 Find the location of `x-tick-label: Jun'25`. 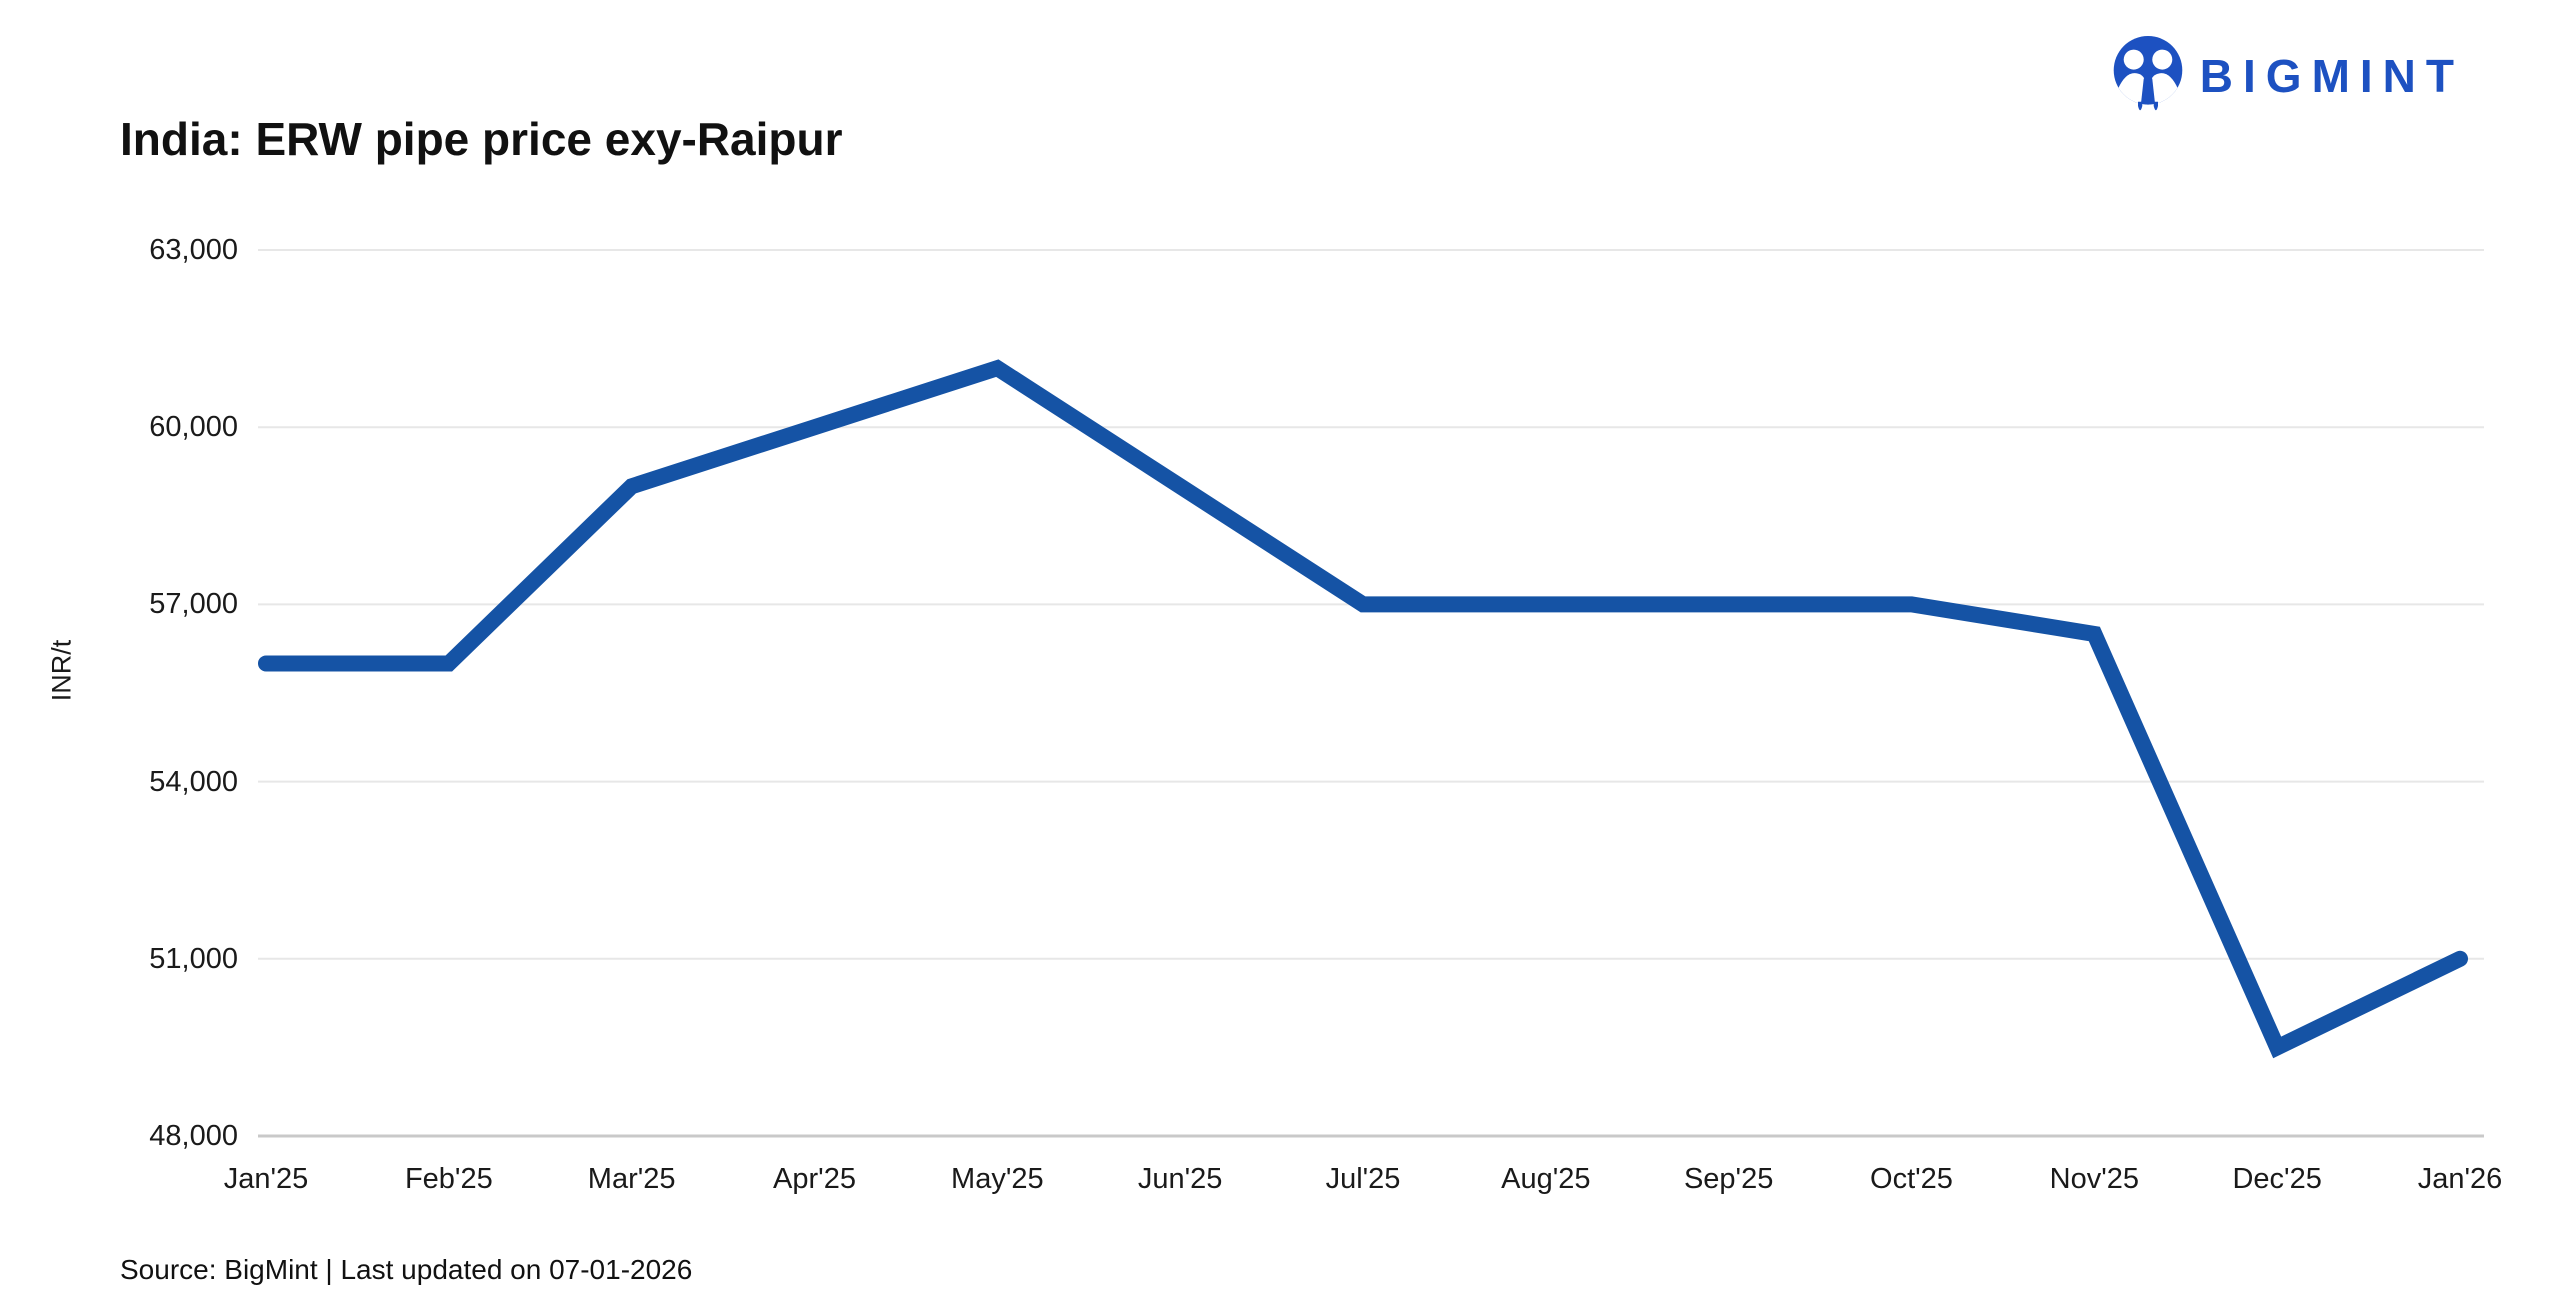

x-tick-label: Jun'25 is located at coordinates (1180, 1179).